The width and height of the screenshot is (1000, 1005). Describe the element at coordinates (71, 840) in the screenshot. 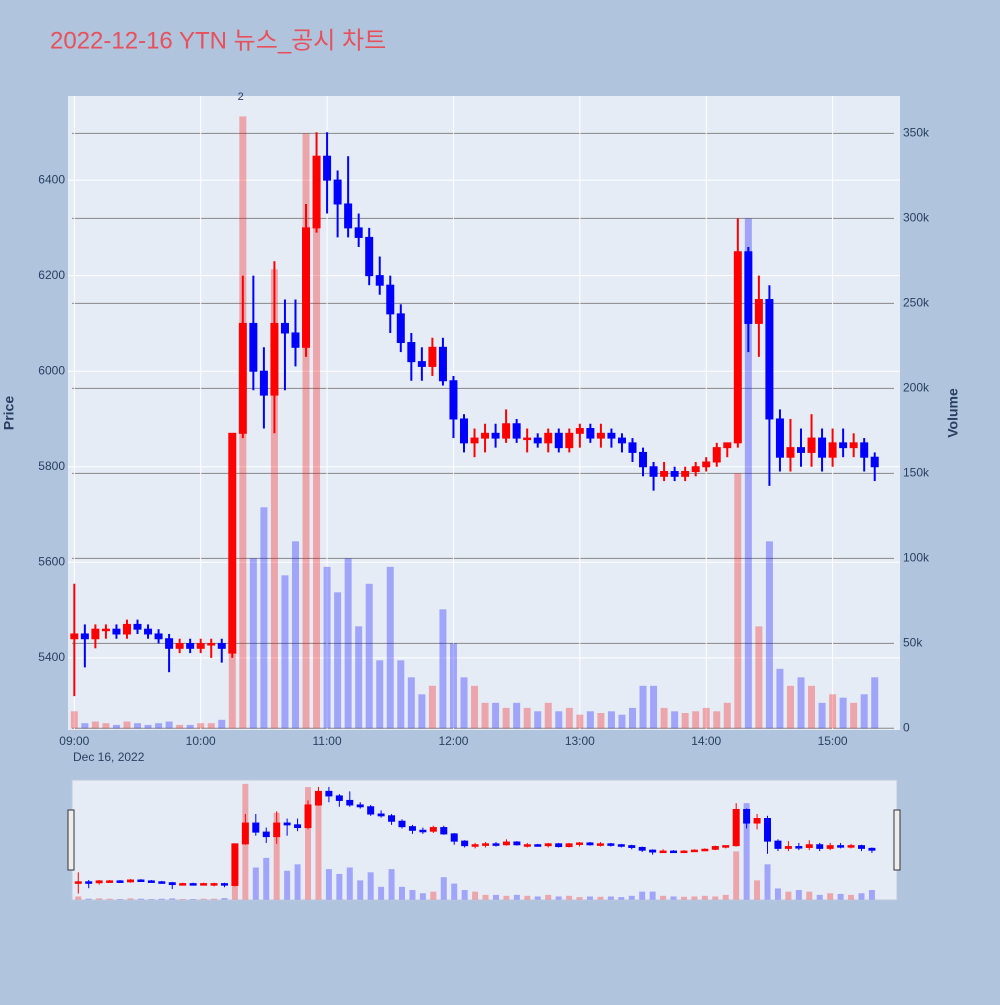

I see `slider-handle-left` at that location.